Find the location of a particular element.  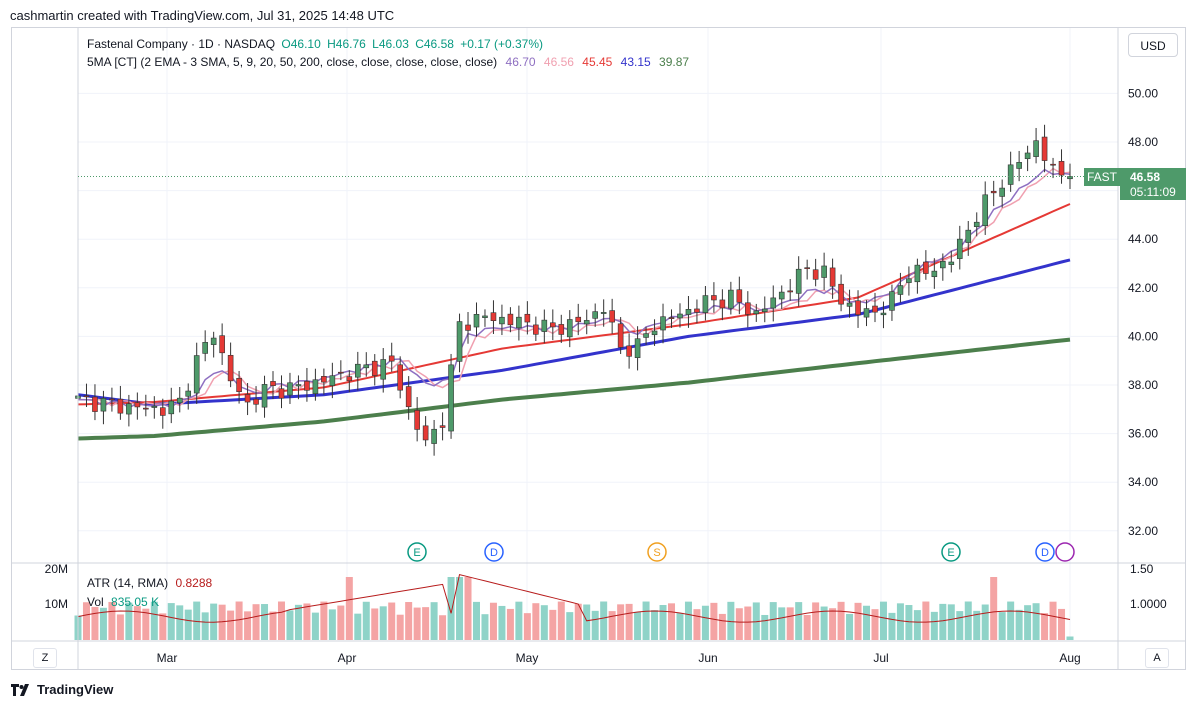

price-tick-label: 50.00 is located at coordinates (1143, 93).